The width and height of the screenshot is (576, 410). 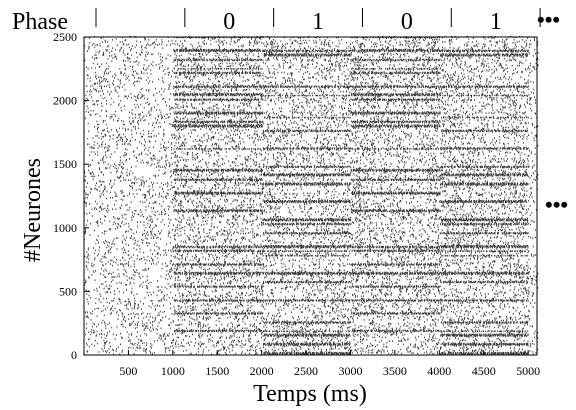 What do you see at coordinates (395, 371) in the screenshot?
I see `x-tick-label: 3500` at bounding box center [395, 371].